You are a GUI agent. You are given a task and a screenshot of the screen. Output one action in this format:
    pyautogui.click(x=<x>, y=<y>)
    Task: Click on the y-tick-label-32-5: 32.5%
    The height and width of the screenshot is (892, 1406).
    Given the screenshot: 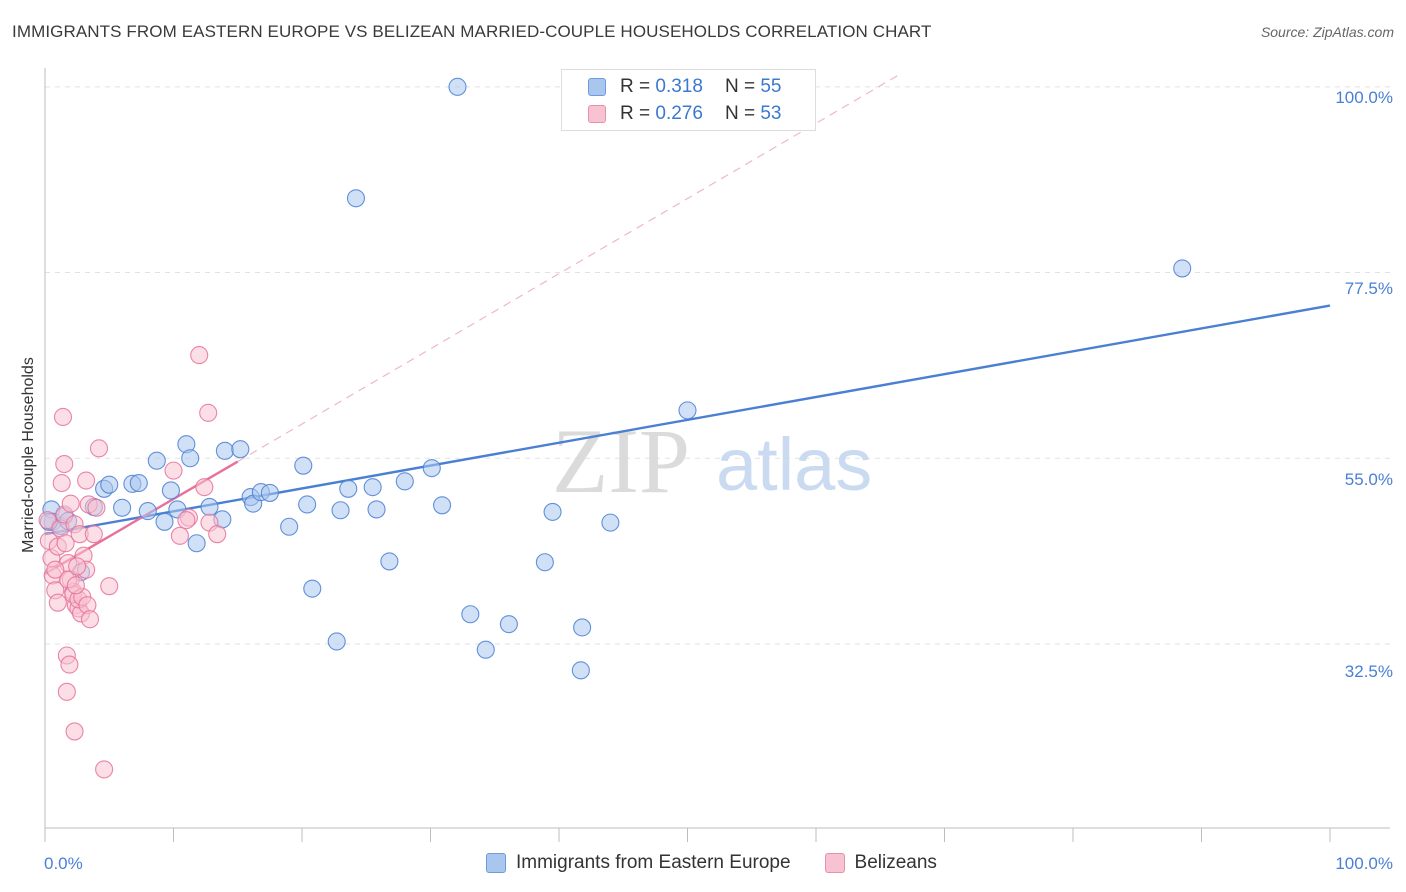 What is the action you would take?
    pyautogui.click(x=1369, y=671)
    